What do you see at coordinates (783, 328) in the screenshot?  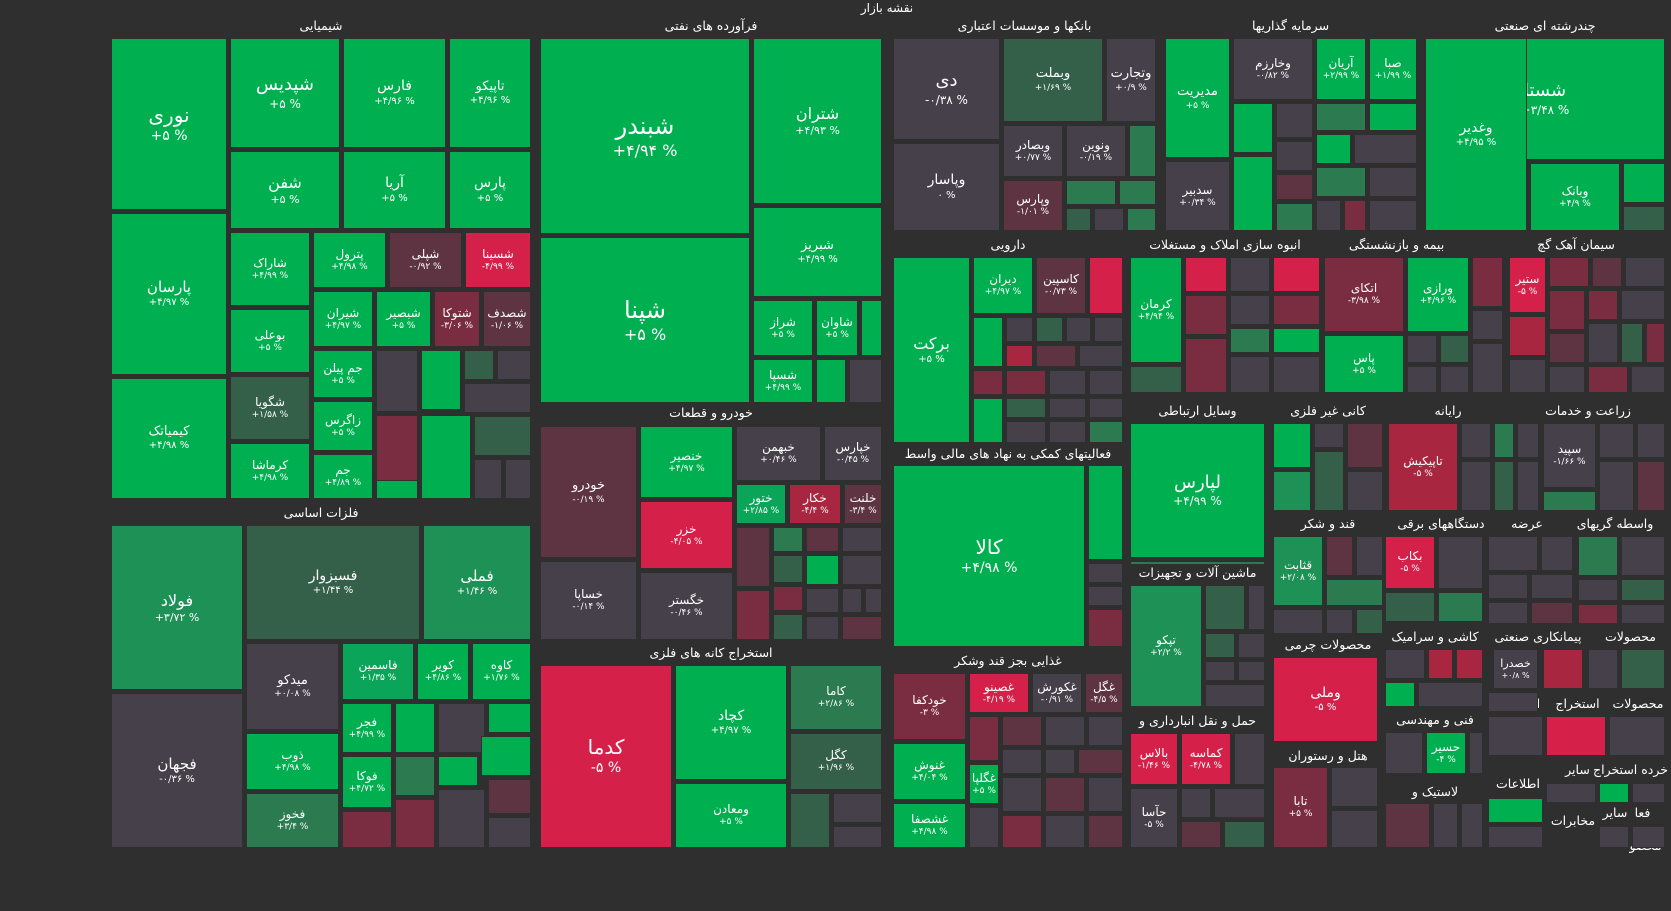 I see `stock-tile: شراز +۵ %` at bounding box center [783, 328].